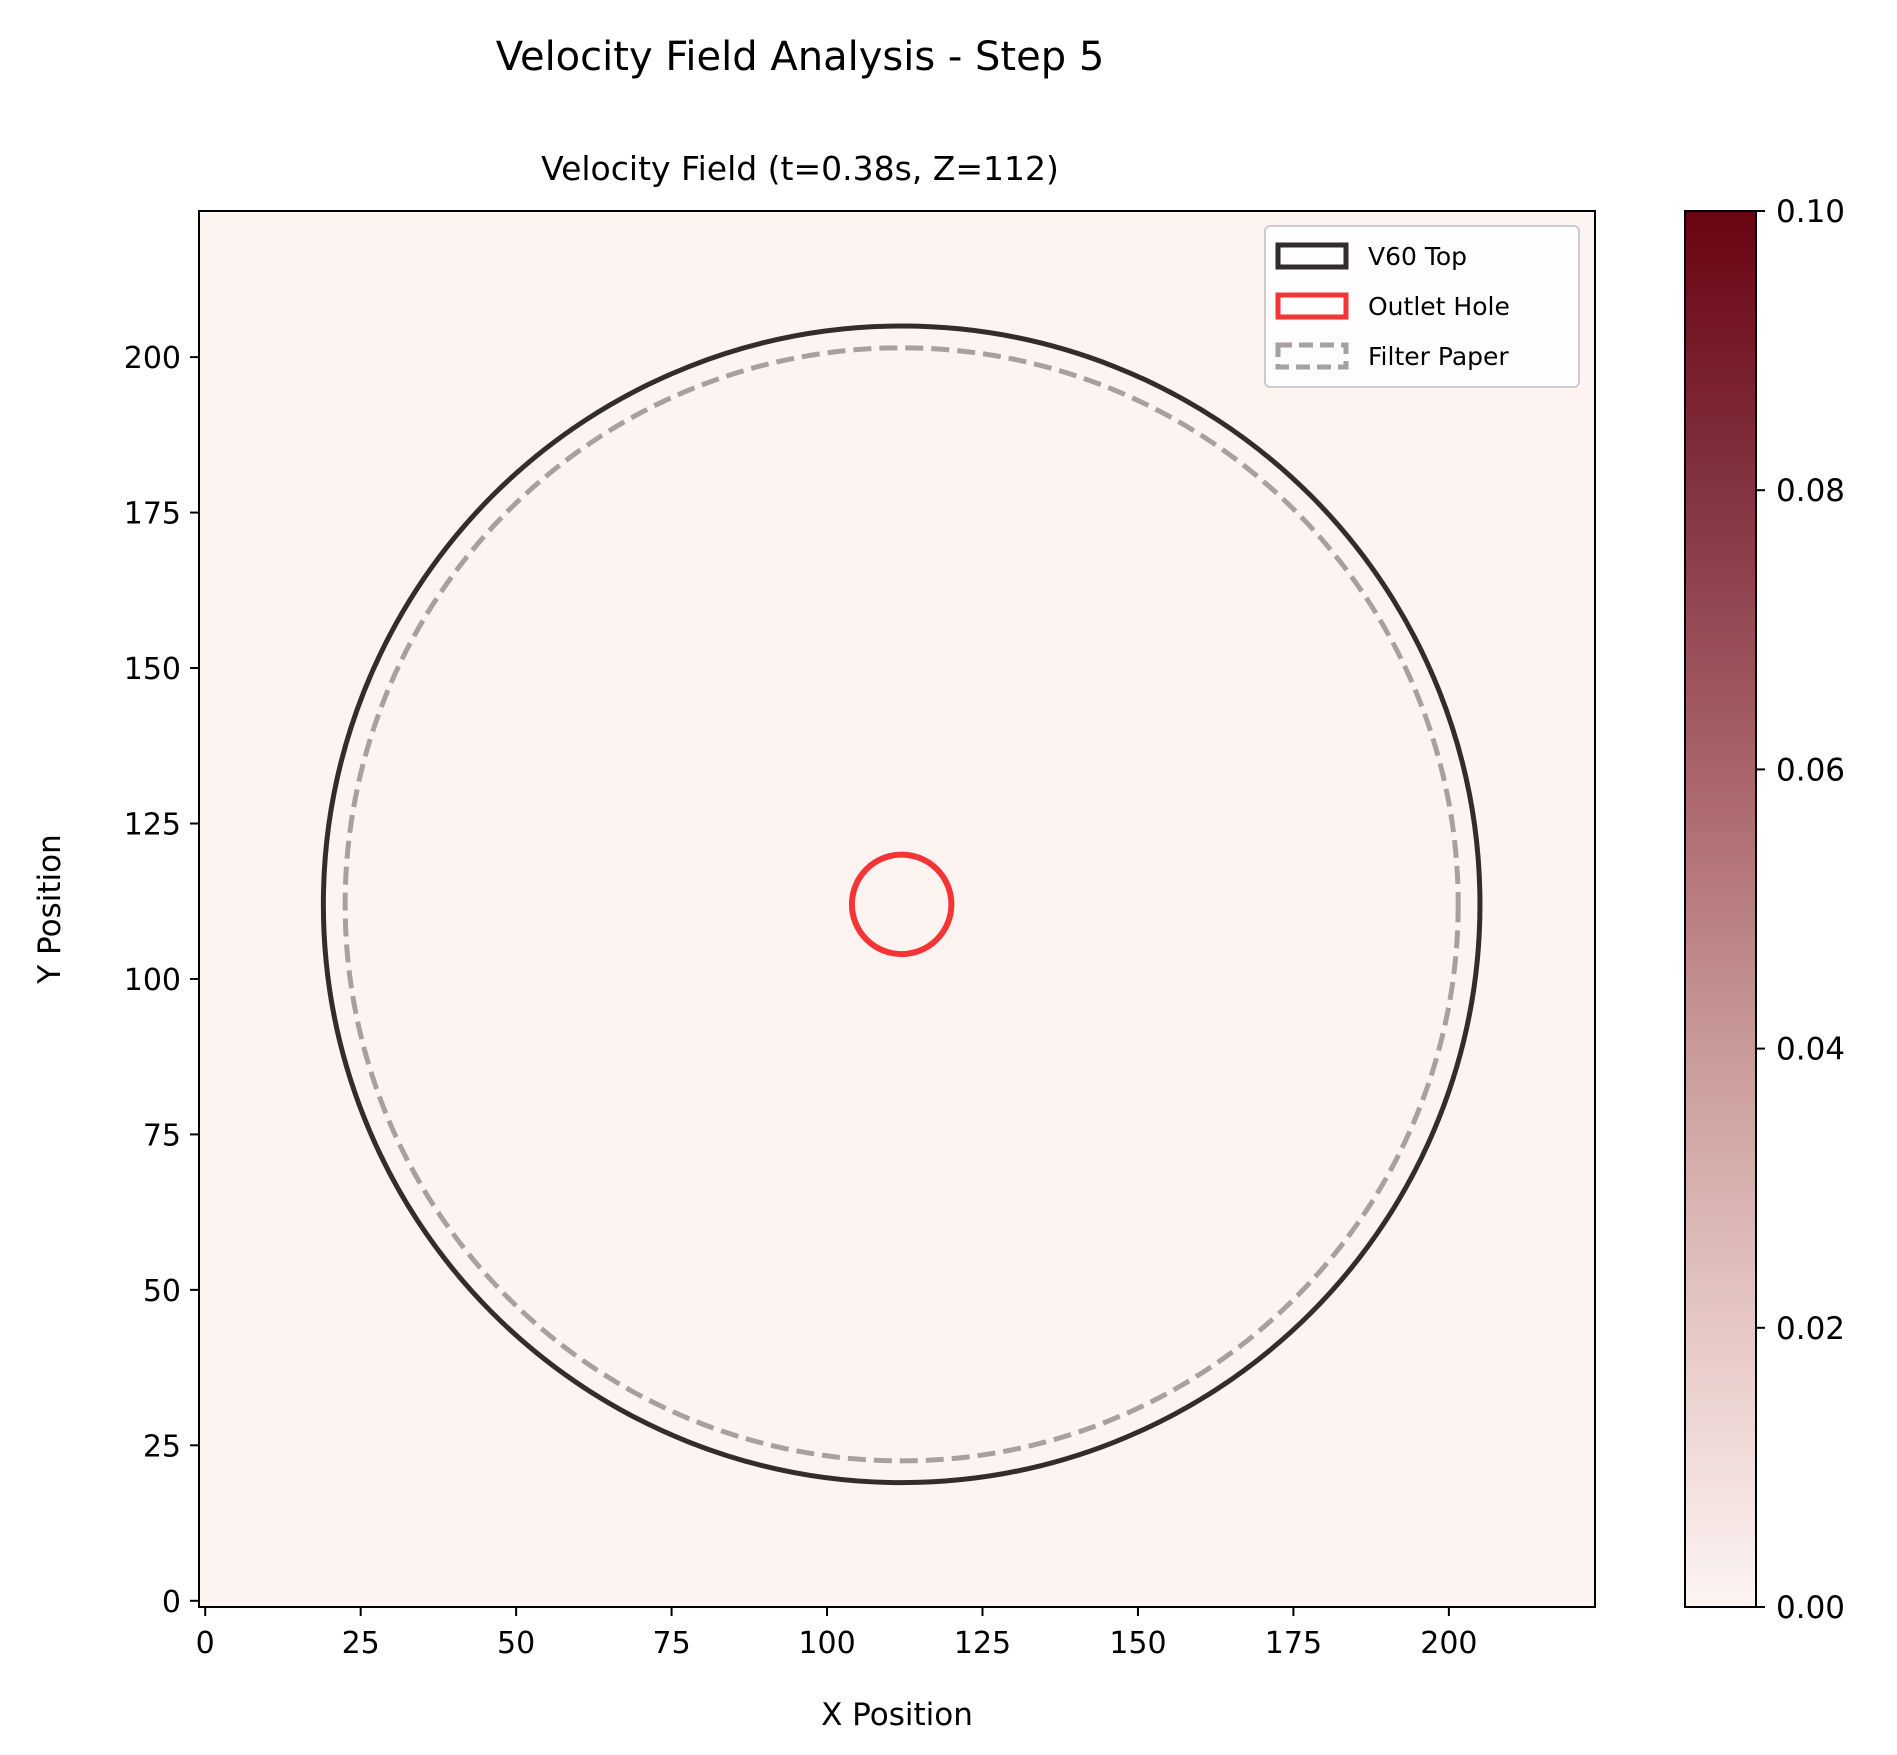 The width and height of the screenshot is (1897, 1755). Describe the element at coordinates (162, 1135) in the screenshot. I see `y-tick-label: 75` at that location.